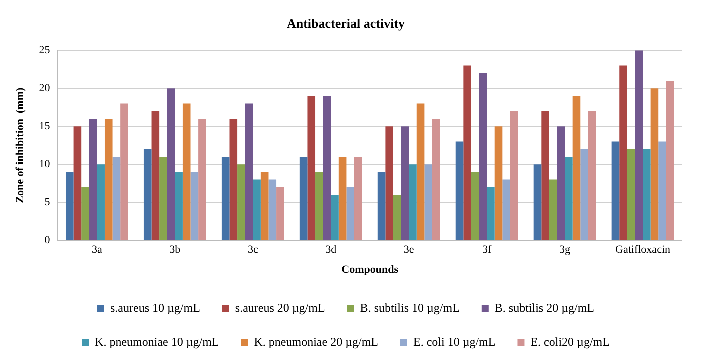  I want to click on x-tick-label: 3b, so click(176, 250).